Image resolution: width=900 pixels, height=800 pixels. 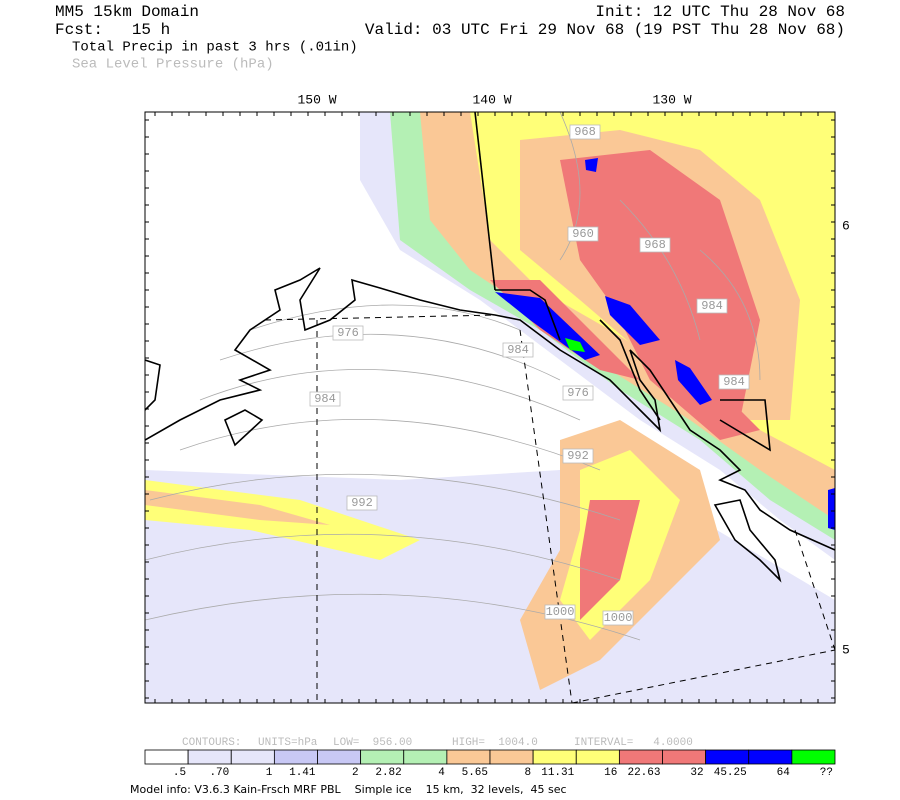 I want to click on contour-info: LOW= 956.00, so click(x=372, y=743).